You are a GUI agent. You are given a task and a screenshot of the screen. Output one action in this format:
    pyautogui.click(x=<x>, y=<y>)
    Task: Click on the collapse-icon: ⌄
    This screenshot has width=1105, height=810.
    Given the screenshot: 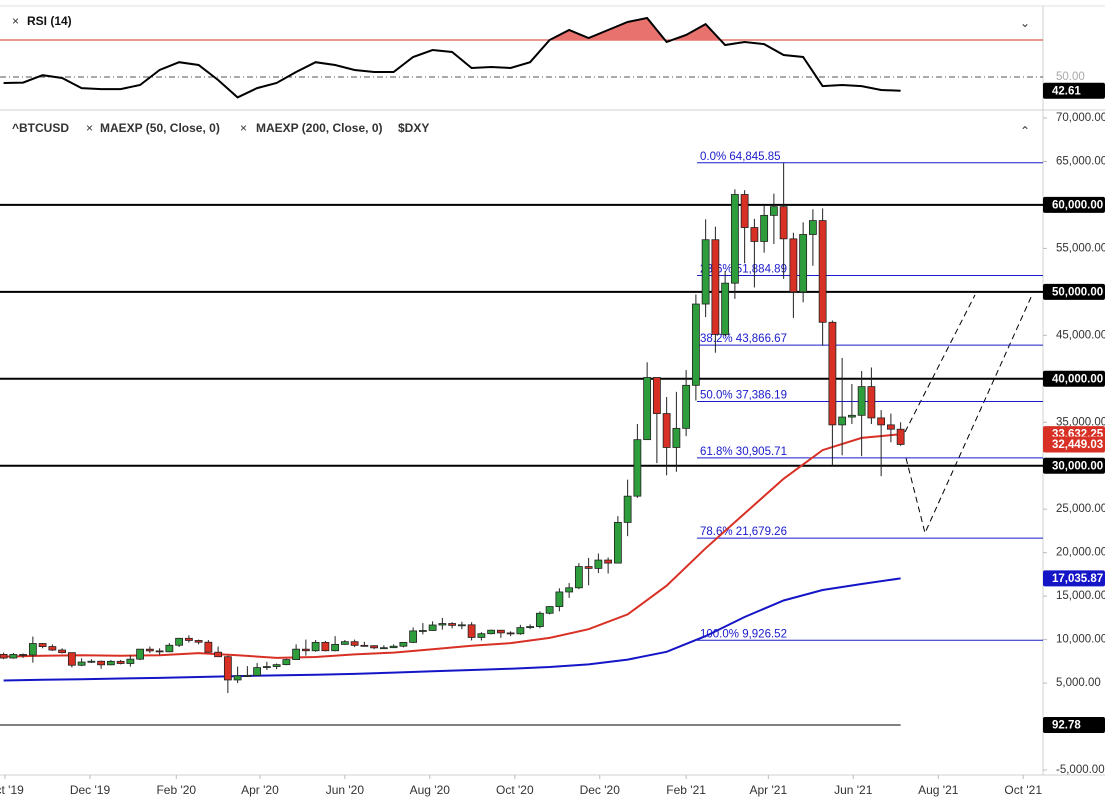 What is the action you would take?
    pyautogui.click(x=1025, y=23)
    